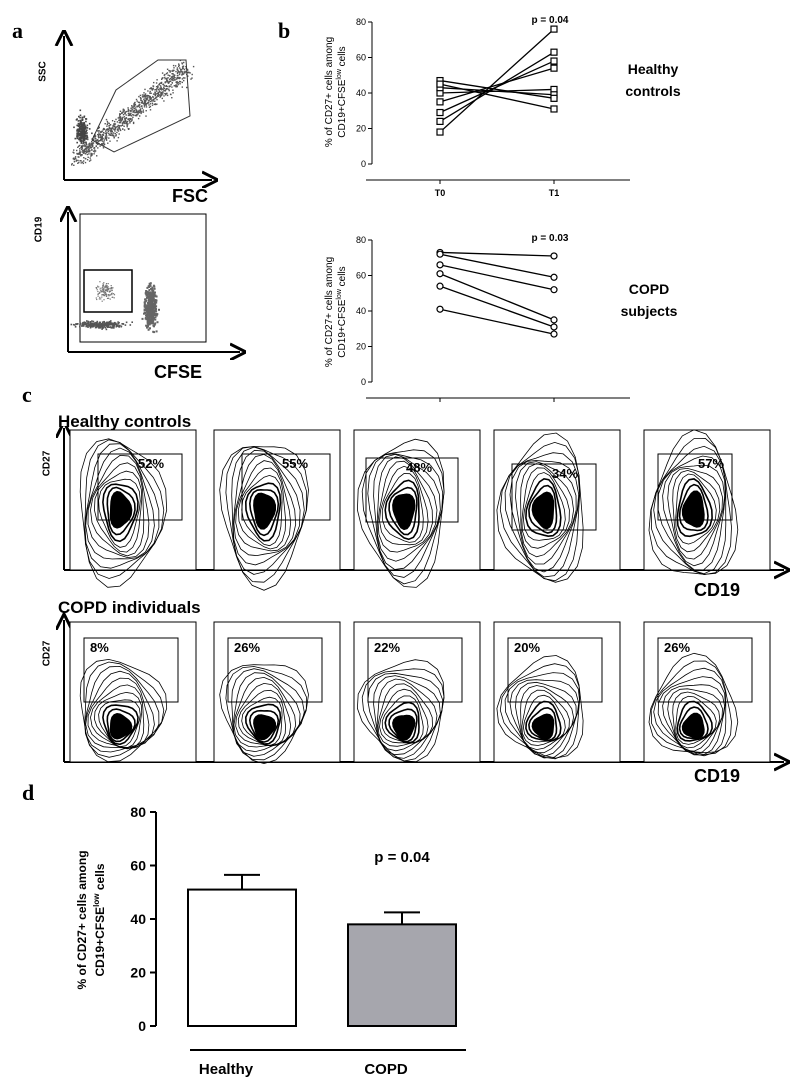 The width and height of the screenshot is (808, 1092). I want to click on gate-percent: 52%, so click(151, 463).